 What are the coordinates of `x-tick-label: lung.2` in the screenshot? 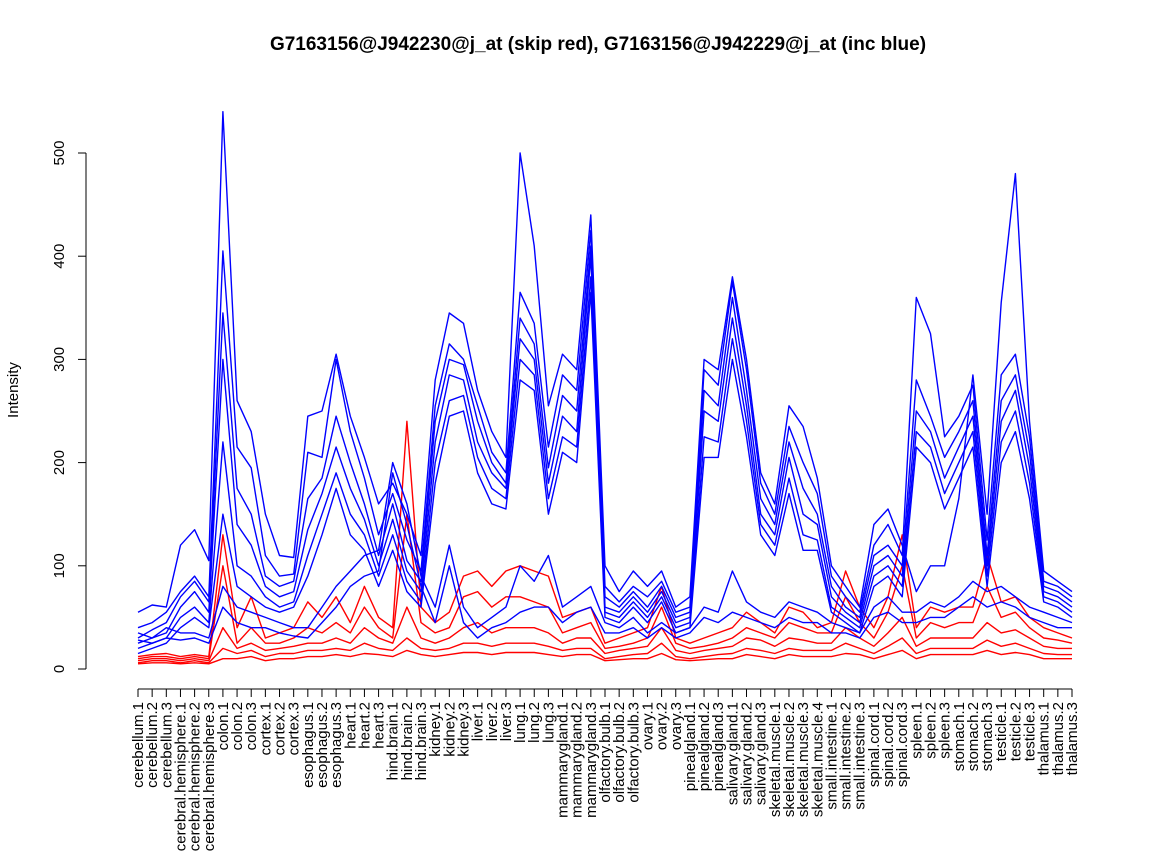 It's located at (534, 722).